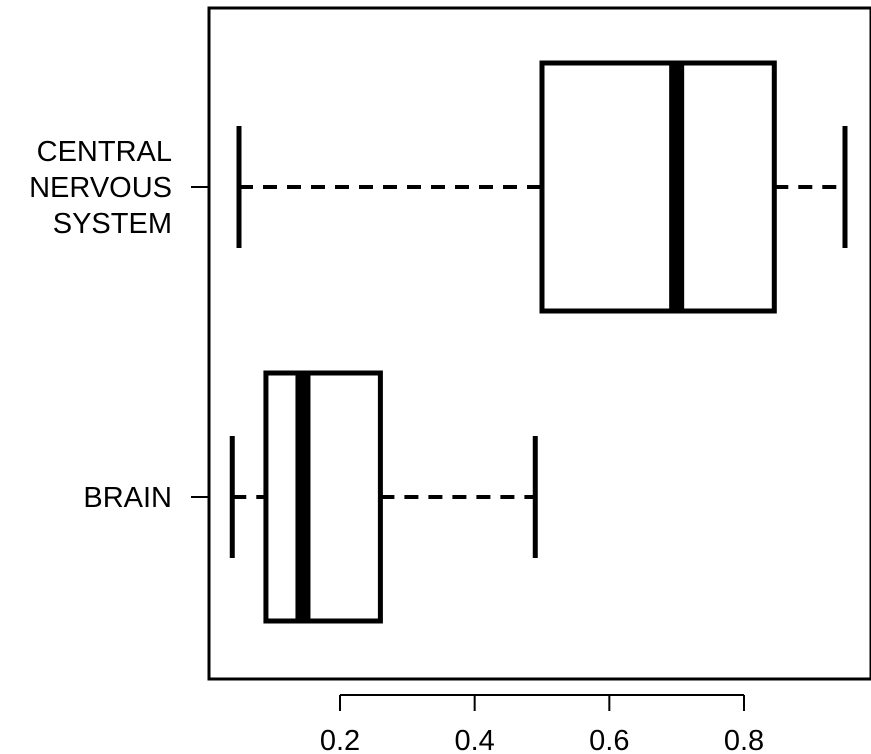 This screenshot has width=871, height=754. What do you see at coordinates (658, 187) in the screenshot?
I see `iqr-box-cns` at bounding box center [658, 187].